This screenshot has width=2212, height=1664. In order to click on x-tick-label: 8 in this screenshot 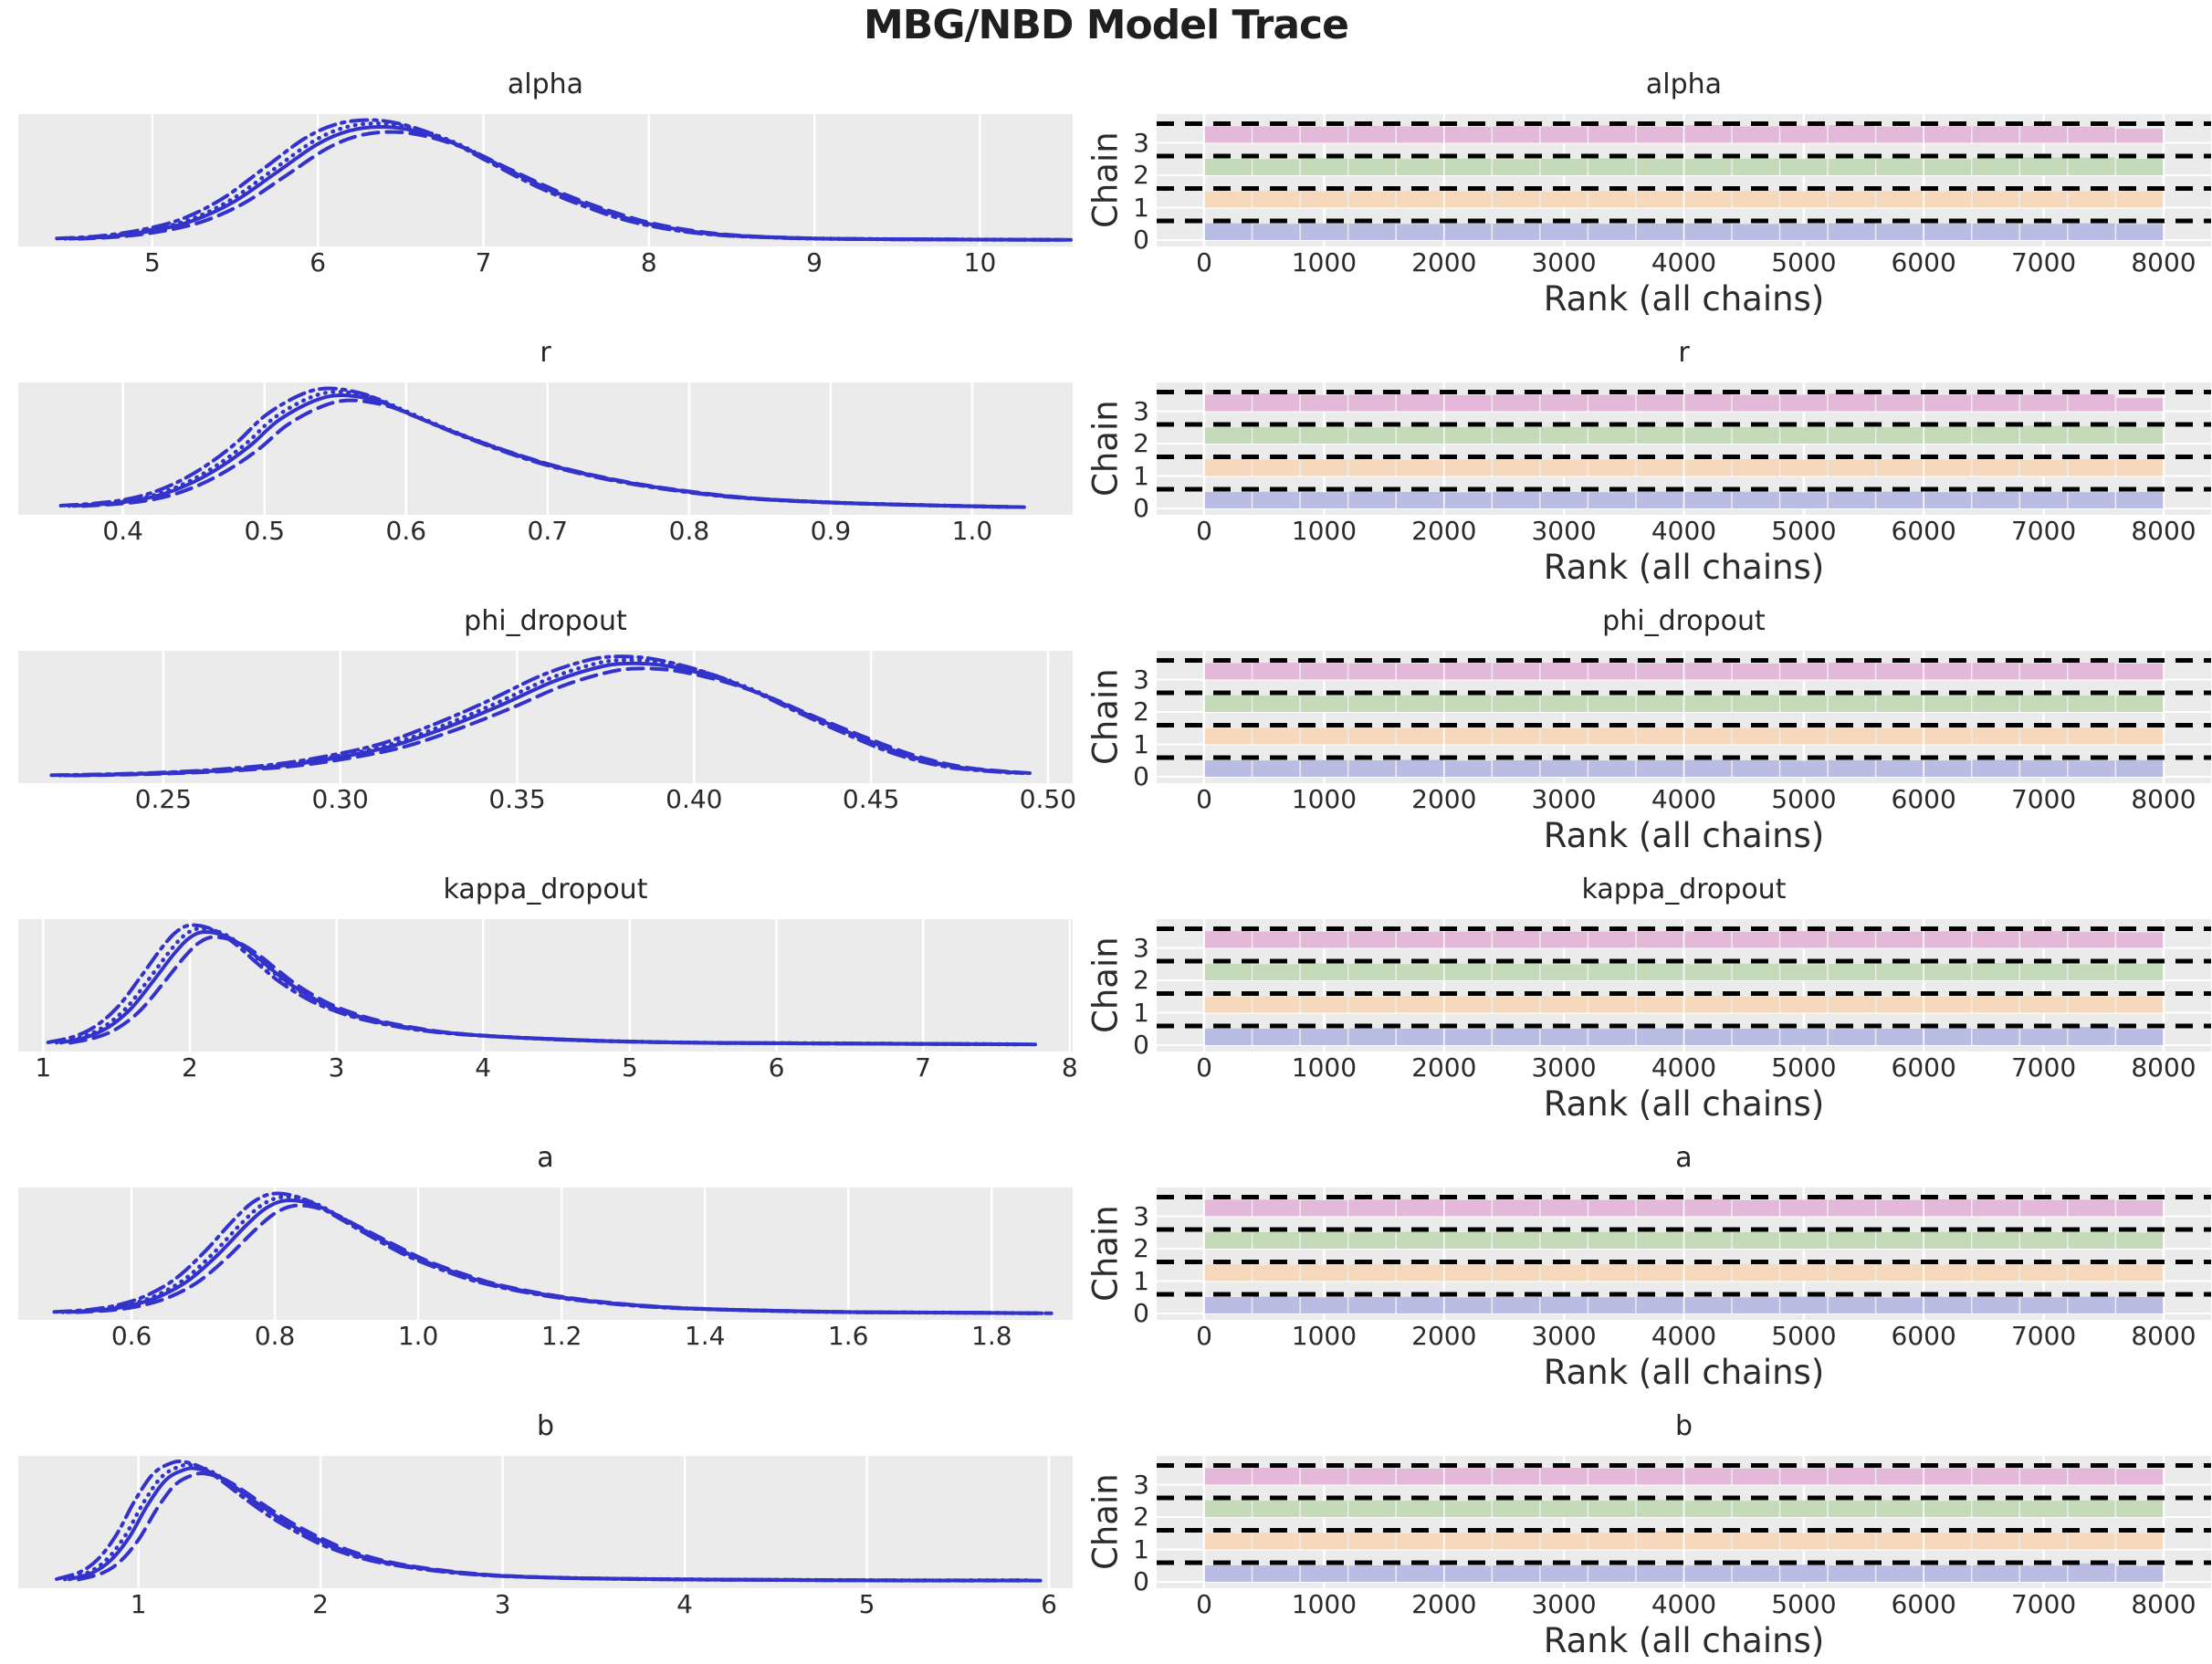, I will do `click(648, 262)`.